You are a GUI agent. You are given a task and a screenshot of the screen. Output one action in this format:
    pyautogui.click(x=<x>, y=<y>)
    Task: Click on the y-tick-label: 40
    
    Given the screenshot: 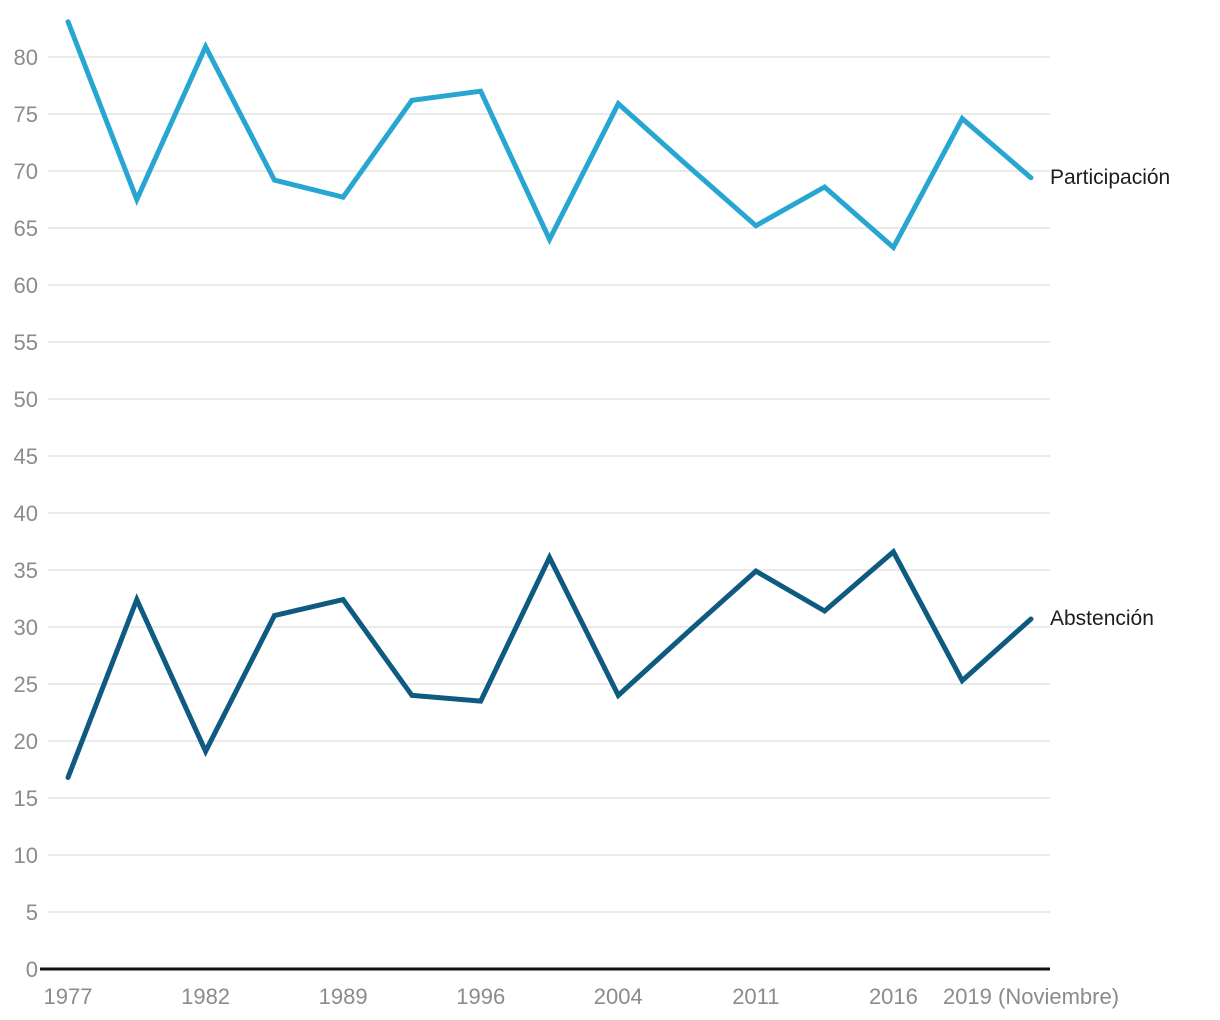 What is the action you would take?
    pyautogui.click(x=26, y=513)
    